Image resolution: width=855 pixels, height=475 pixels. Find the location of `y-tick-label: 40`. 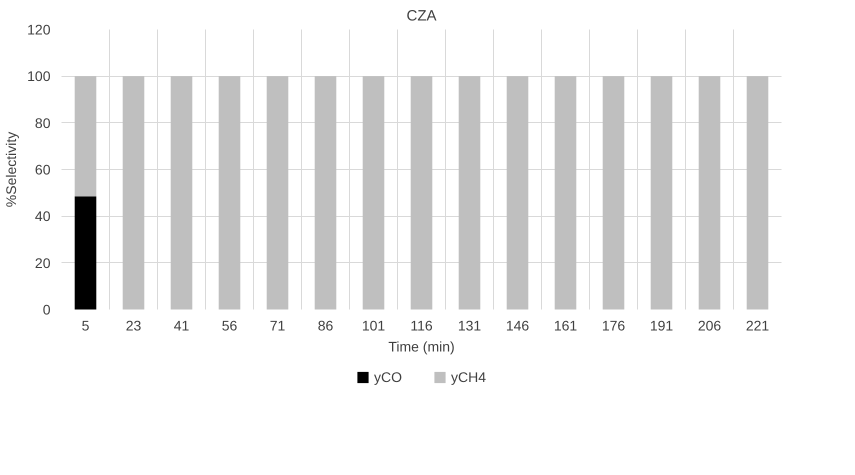

y-tick-label: 40 is located at coordinates (42, 216).